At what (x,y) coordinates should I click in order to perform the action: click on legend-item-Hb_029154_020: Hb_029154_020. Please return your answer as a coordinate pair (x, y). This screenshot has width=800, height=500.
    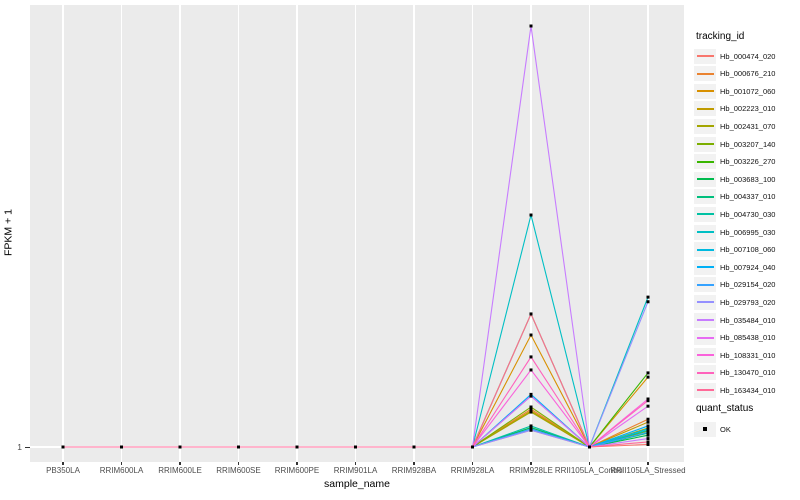
    Looking at the image, I should click on (734, 285).